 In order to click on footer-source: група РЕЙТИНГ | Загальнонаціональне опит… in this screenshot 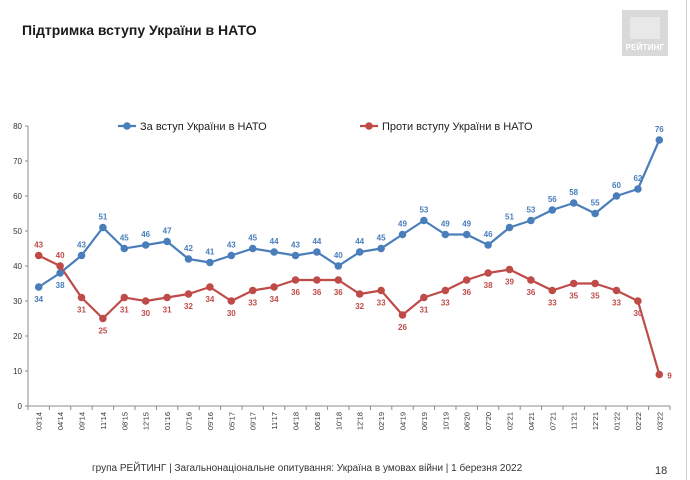, I will do `click(307, 468)`.